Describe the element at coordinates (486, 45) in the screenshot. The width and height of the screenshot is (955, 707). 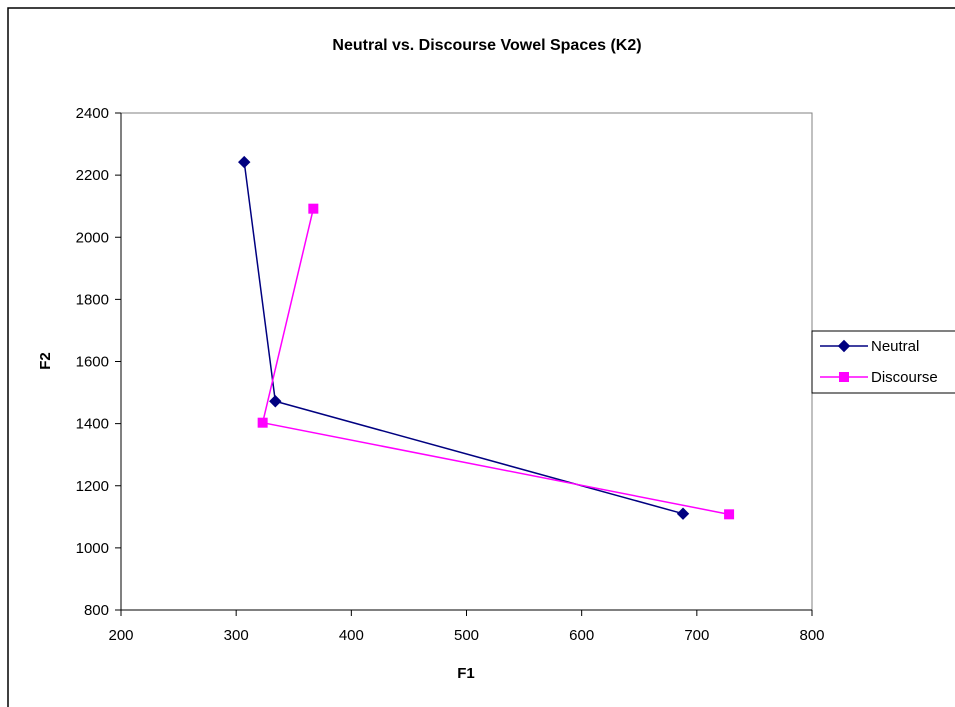
I see `chart-title: Neutral vs. Discourse Vowel Spaces (K2)` at that location.